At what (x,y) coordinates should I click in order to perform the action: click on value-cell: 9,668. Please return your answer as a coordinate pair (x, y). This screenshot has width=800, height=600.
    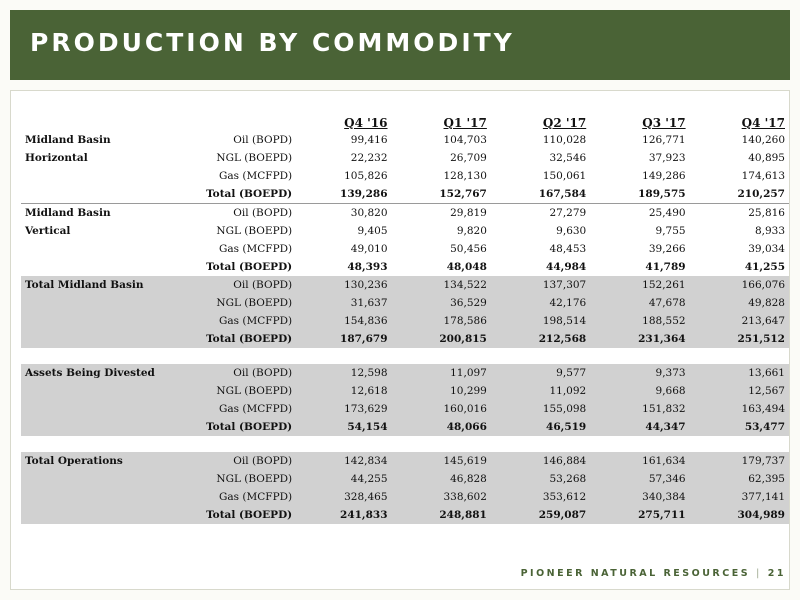
    Looking at the image, I should click on (640, 391).